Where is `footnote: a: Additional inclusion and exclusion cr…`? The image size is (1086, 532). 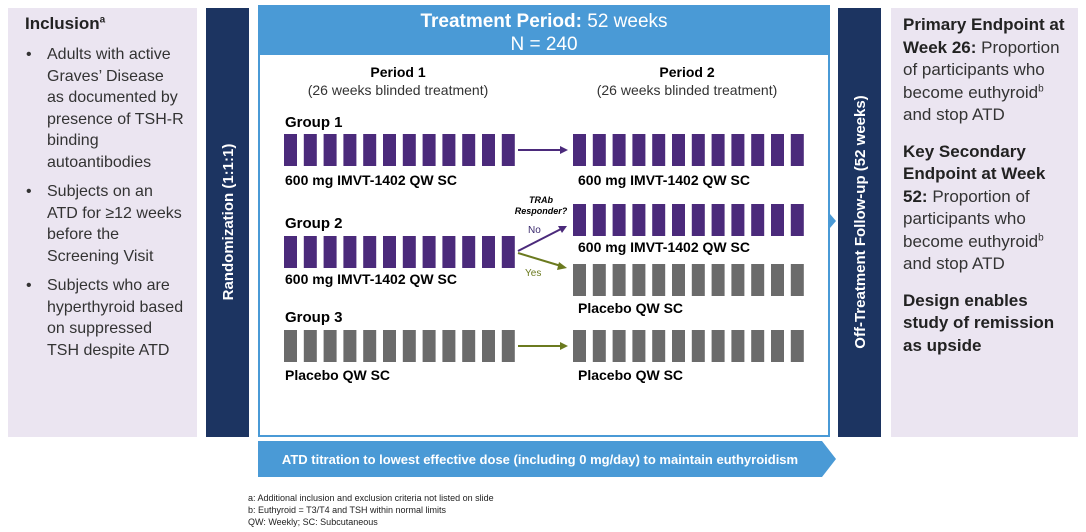 footnote: a: Additional inclusion and exclusion cr… is located at coordinates (371, 498).